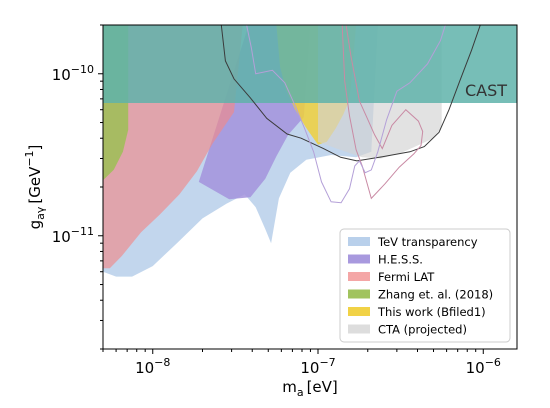  What do you see at coordinates (73, 235) in the screenshot?
I see `y-tick-label: 10−11` at bounding box center [73, 235].